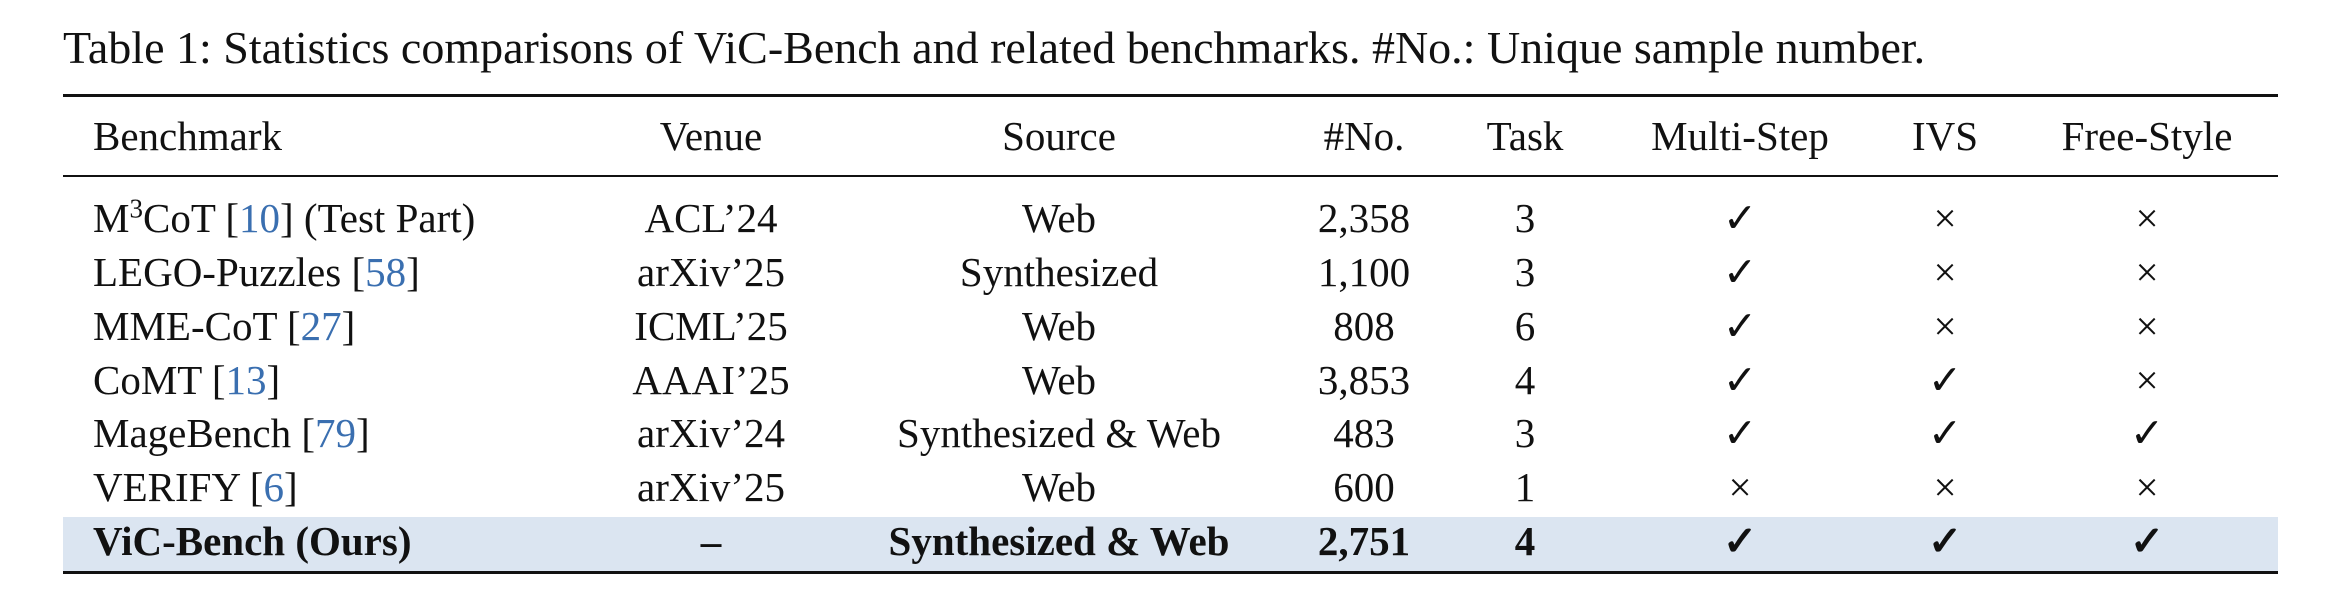 Image resolution: width=2330 pixels, height=598 pixels. Describe the element at coordinates (1364, 272) in the screenshot. I see `table-cell: 1,100` at that location.